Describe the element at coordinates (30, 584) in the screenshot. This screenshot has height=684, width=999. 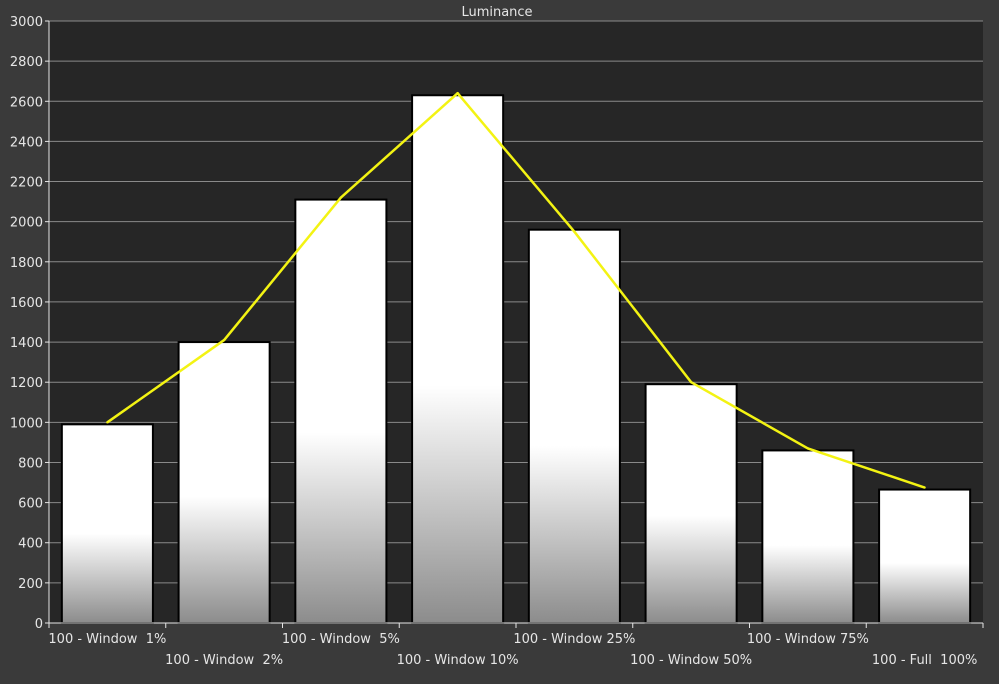
I see `y-tick-label: 200` at that location.